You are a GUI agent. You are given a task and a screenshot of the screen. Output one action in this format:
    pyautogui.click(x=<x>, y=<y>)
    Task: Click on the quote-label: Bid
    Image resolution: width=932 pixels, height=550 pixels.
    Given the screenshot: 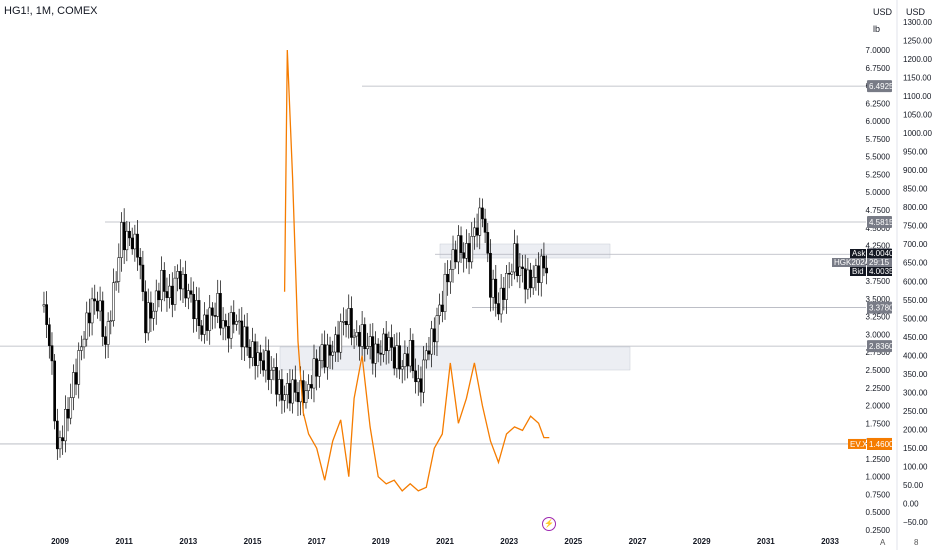 What is the action you would take?
    pyautogui.click(x=858, y=271)
    